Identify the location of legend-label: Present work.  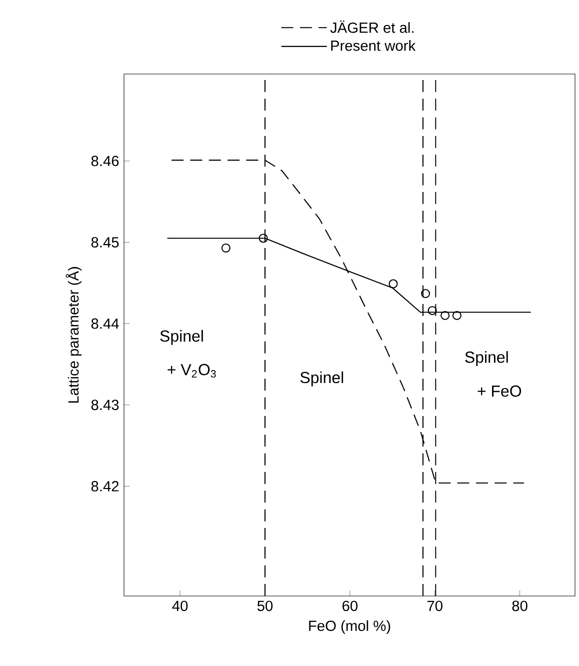
(373, 45).